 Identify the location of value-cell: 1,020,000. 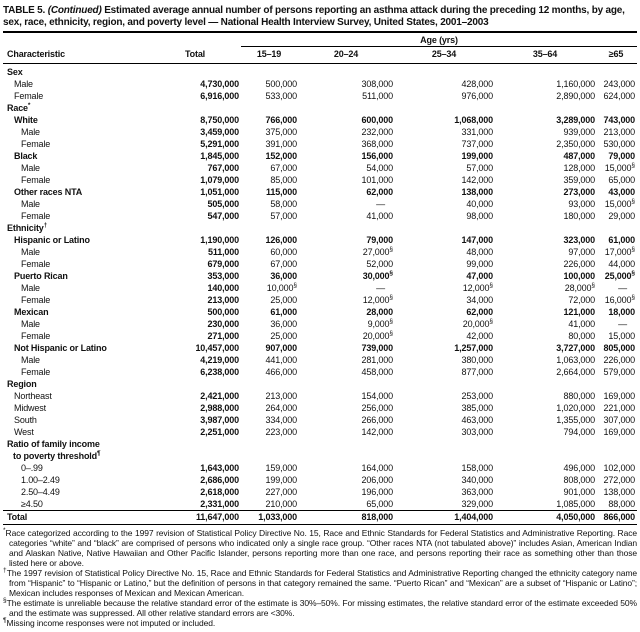
(575, 408).